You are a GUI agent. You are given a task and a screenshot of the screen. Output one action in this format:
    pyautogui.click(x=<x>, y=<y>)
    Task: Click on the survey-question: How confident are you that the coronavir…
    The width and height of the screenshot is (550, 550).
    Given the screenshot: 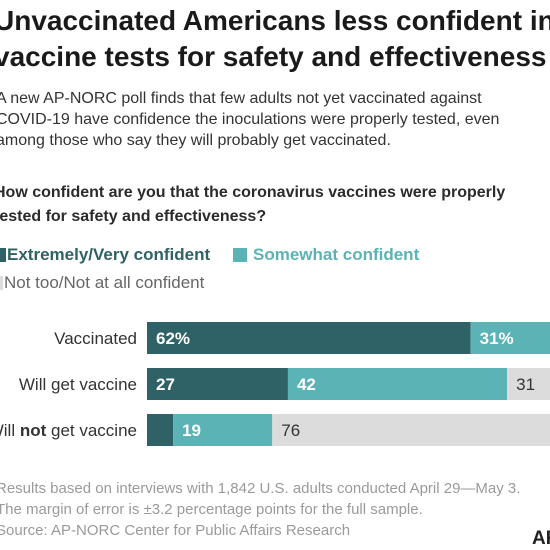 What is the action you would take?
    pyautogui.click(x=275, y=205)
    